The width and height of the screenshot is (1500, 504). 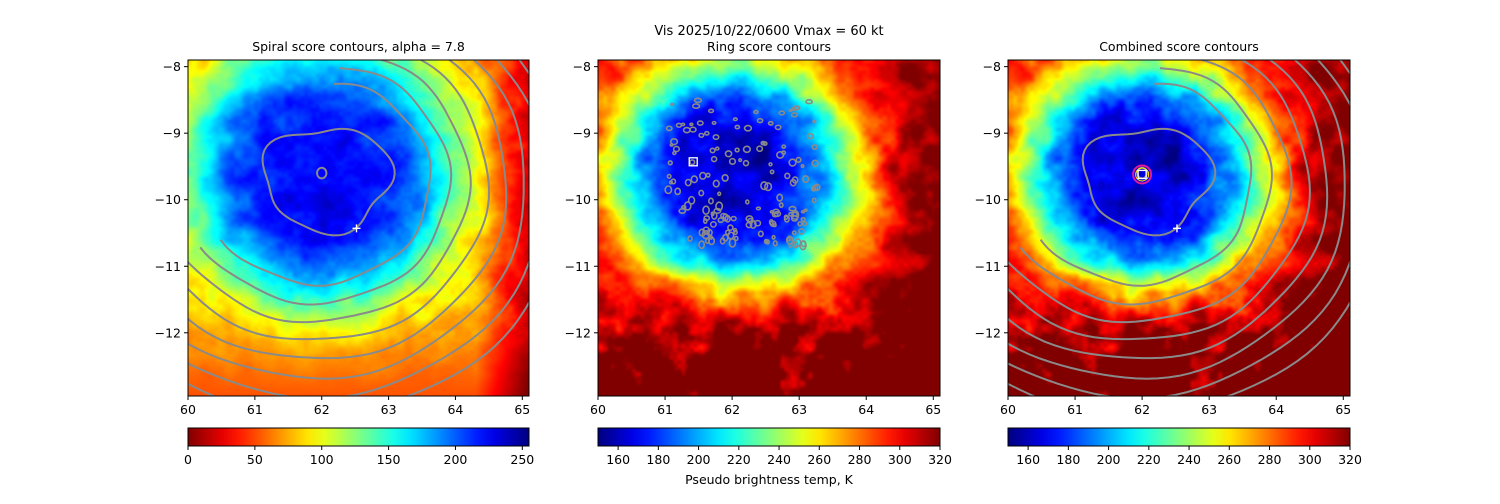 I want to click on colorbar-tick-label: 240, so click(x=1189, y=459).